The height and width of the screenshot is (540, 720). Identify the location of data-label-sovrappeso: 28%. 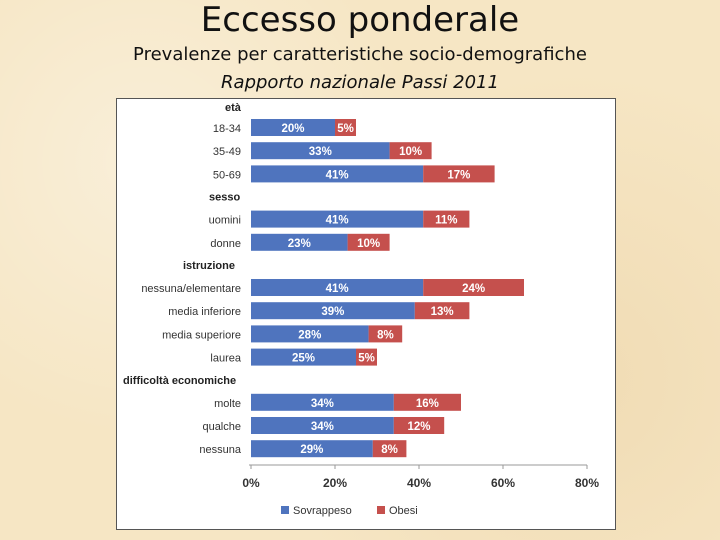
(309, 335).